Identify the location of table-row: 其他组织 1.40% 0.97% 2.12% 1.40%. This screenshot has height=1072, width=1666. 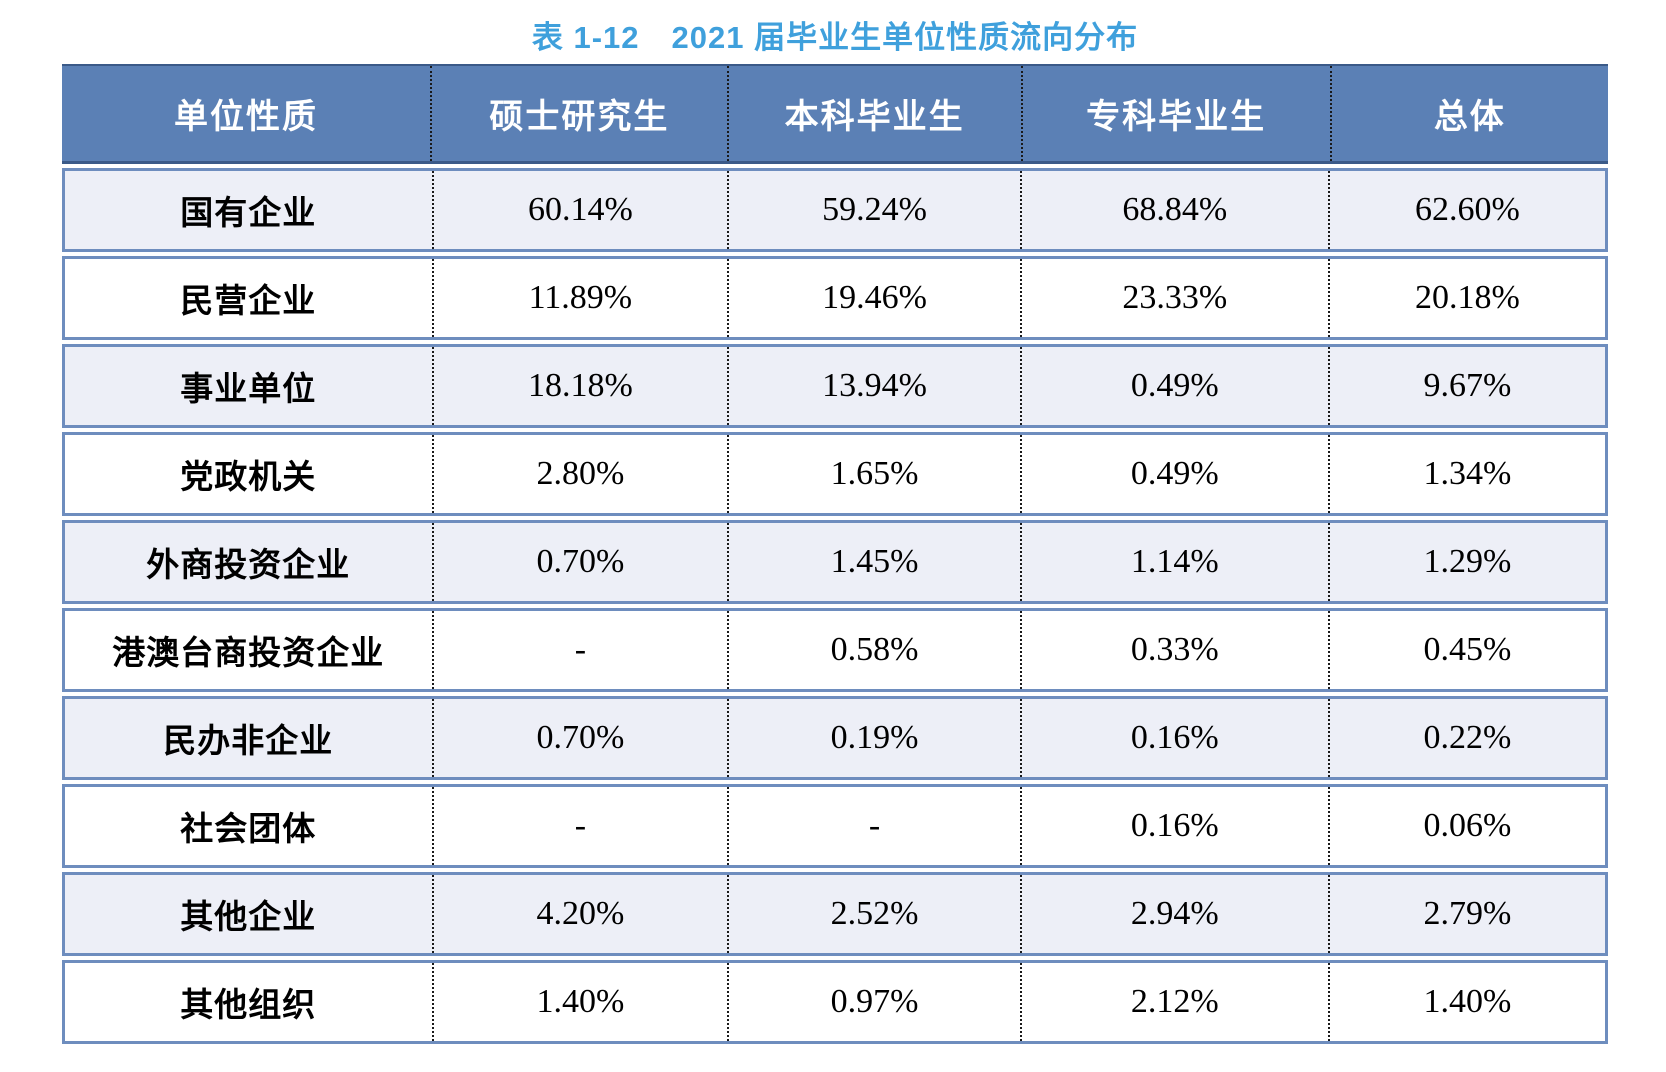
(835, 1002).